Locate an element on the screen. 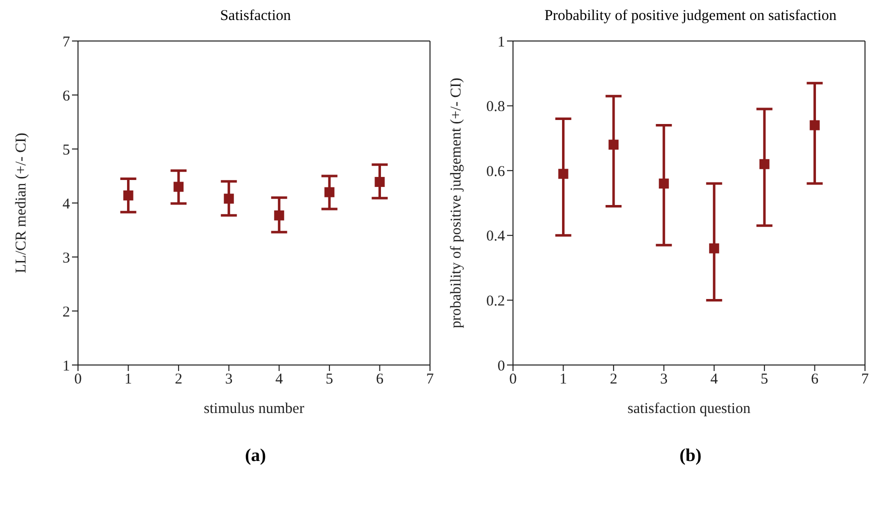 This screenshot has width=885, height=509. y-tick-label: 0.6 is located at coordinates (496, 172).